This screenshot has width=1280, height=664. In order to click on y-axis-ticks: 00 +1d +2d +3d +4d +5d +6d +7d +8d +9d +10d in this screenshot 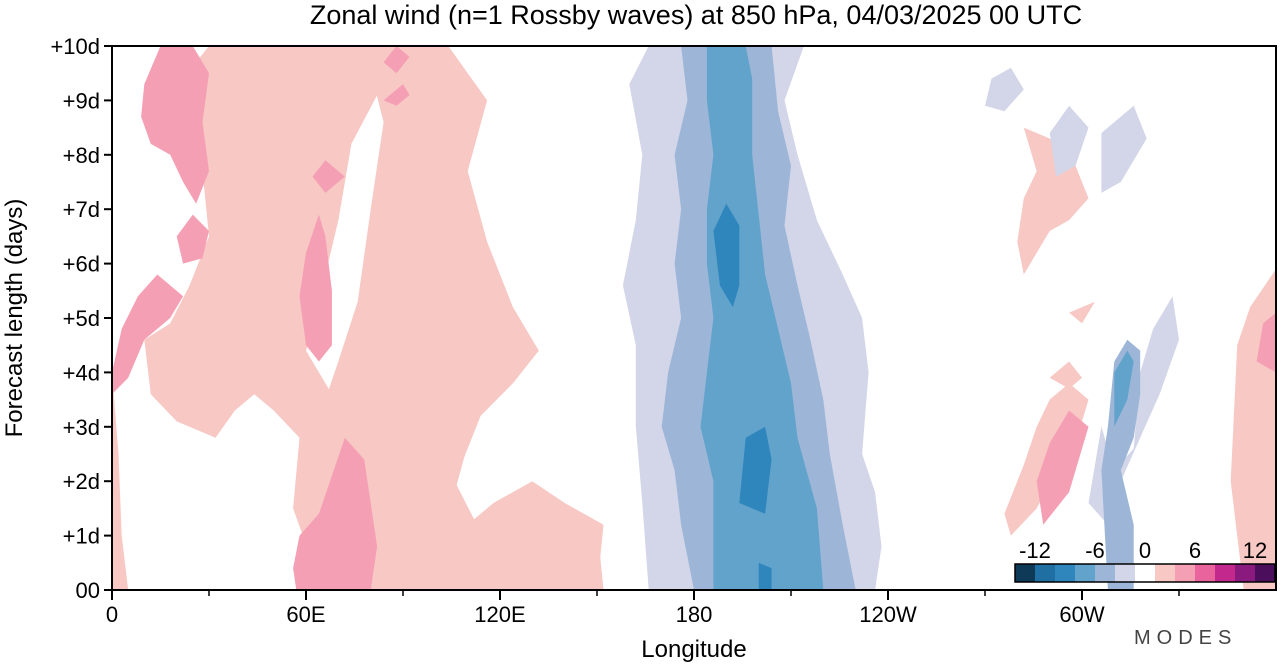, I will do `click(81, 318)`.